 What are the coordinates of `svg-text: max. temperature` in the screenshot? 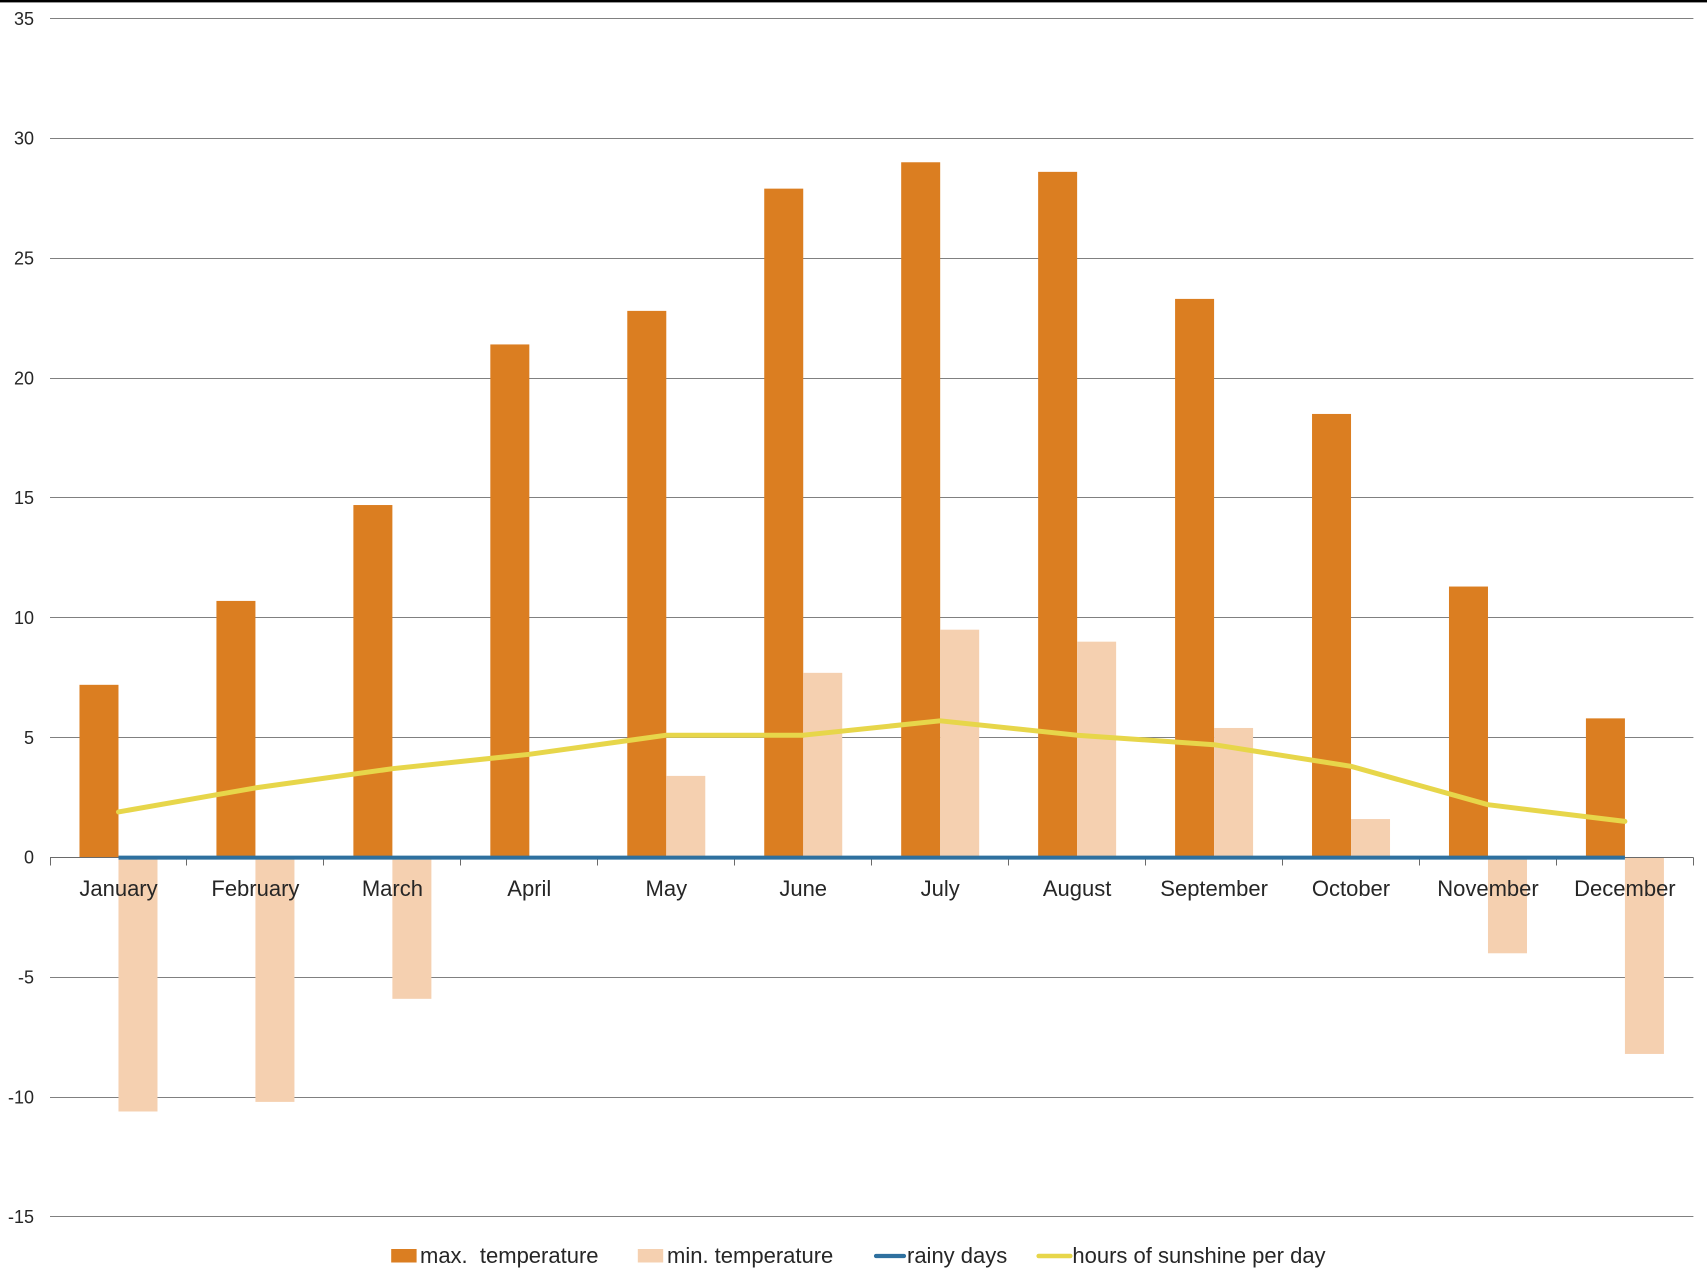 It's located at (509, 1255).